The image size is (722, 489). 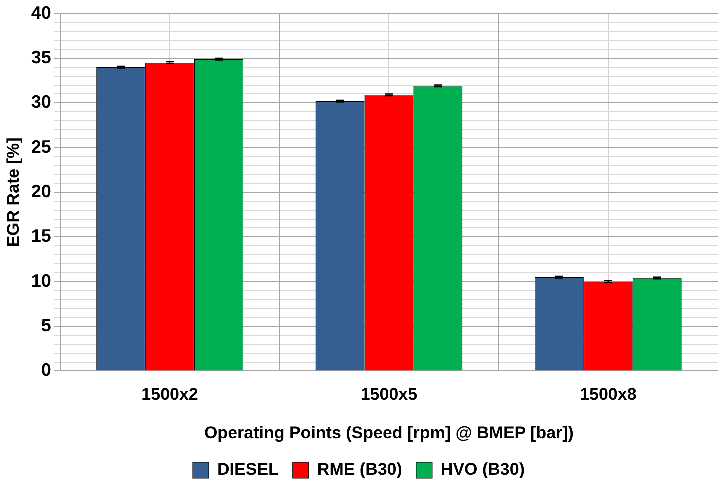 What do you see at coordinates (41, 57) in the screenshot?
I see `y-tick-label: 35` at bounding box center [41, 57].